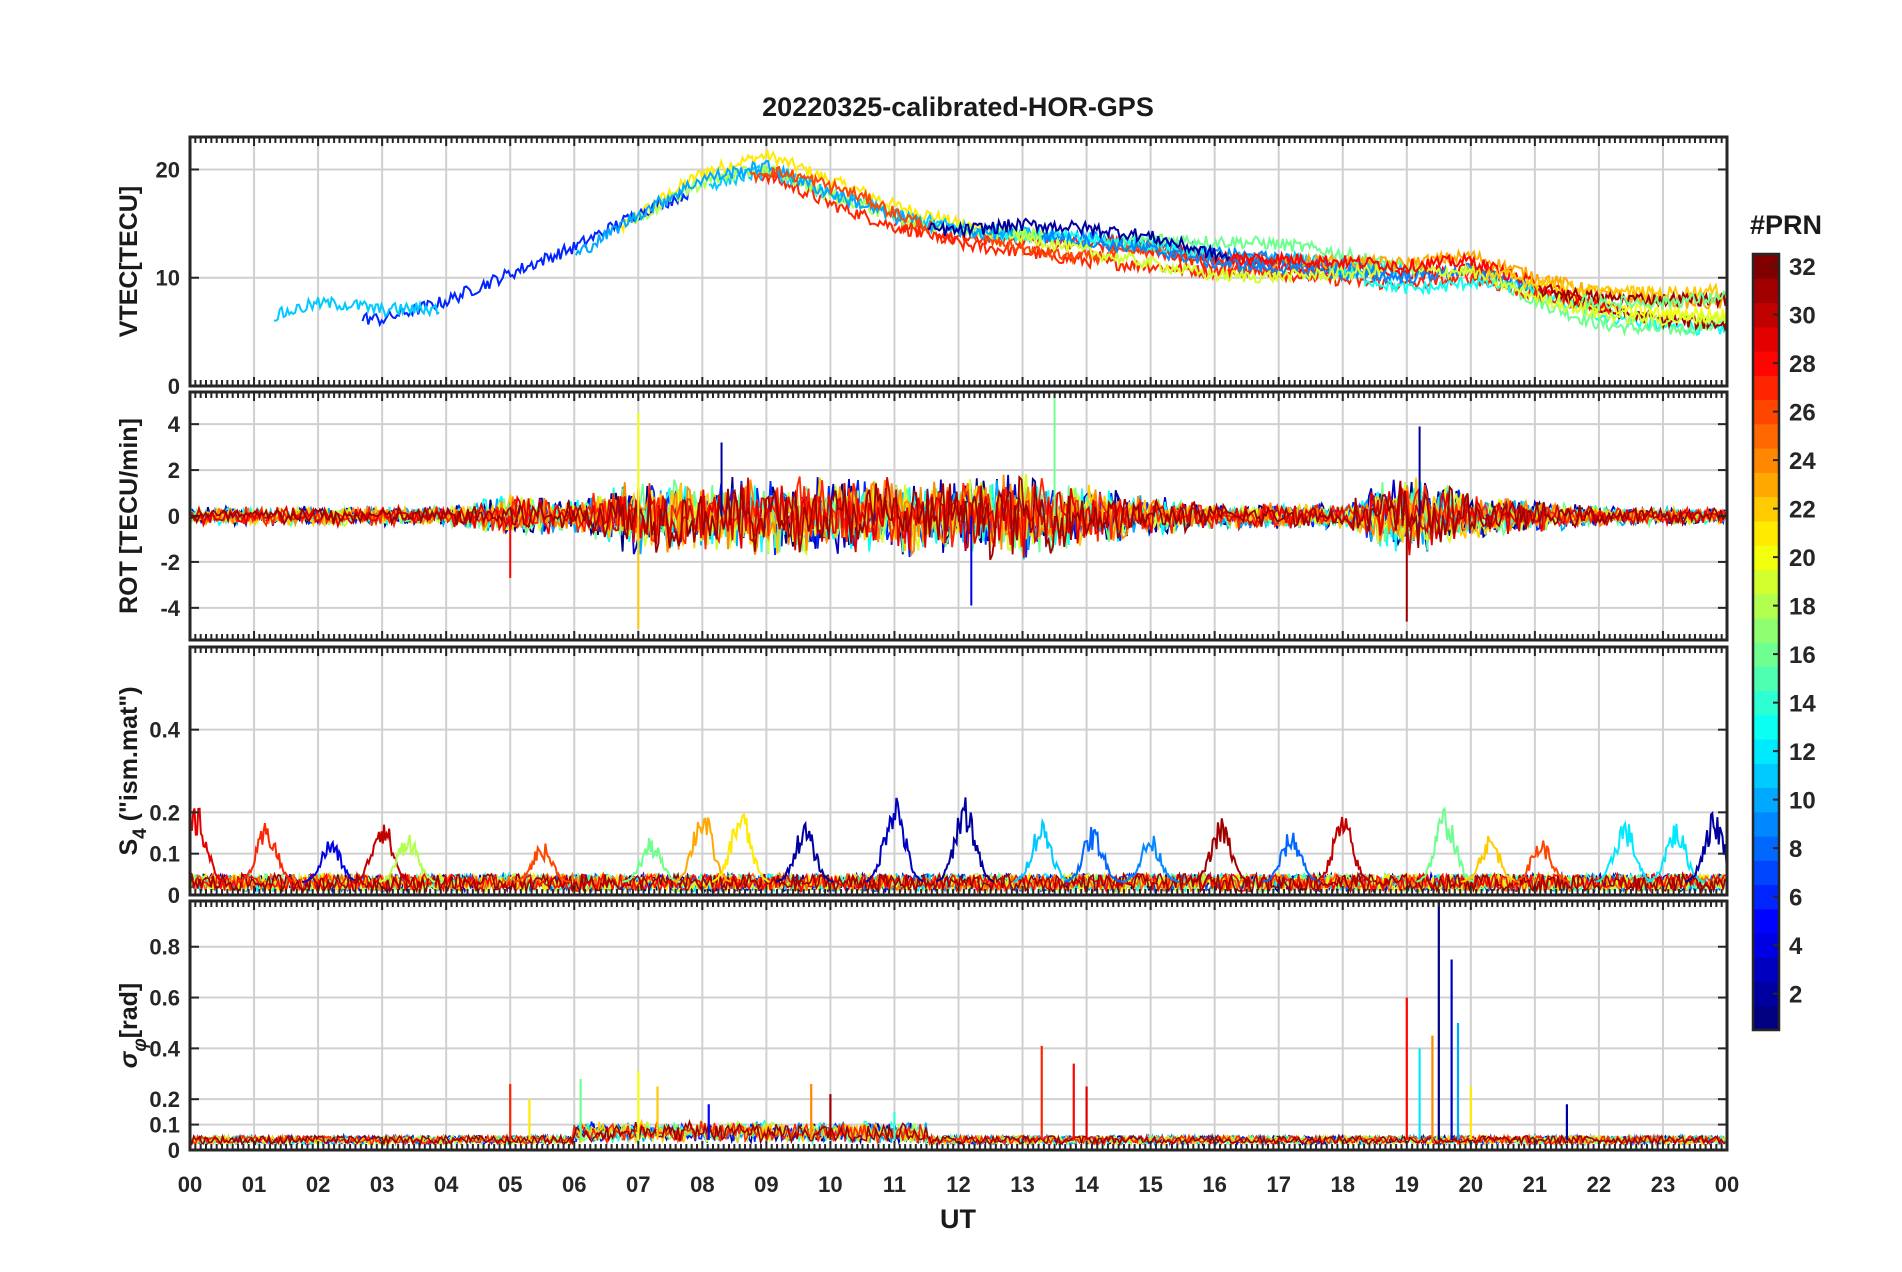  I want to click on x-tick-label: 21, so click(1535, 1184).